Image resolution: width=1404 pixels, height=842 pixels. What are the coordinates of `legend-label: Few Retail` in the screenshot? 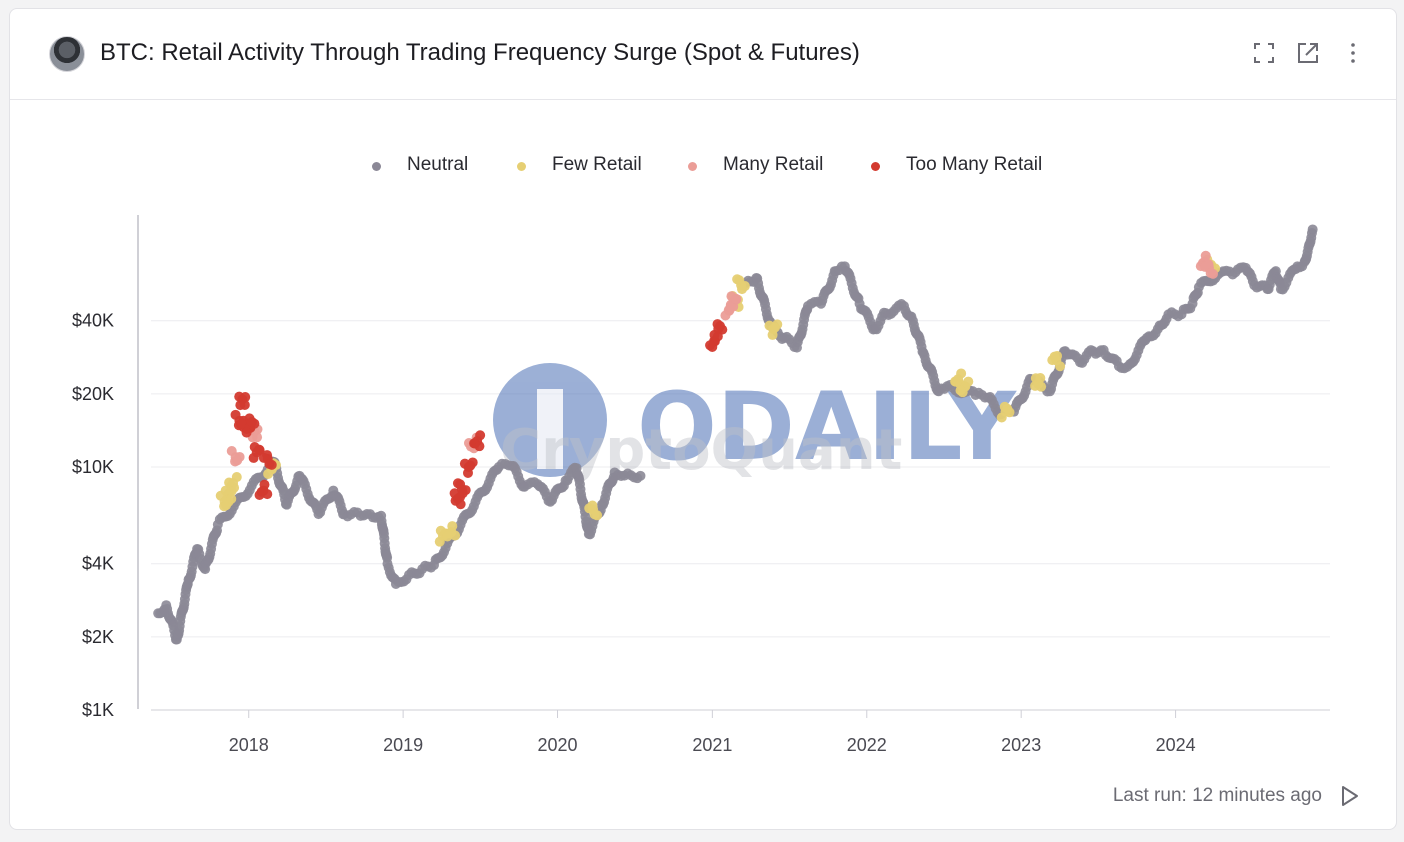 It's located at (597, 164).